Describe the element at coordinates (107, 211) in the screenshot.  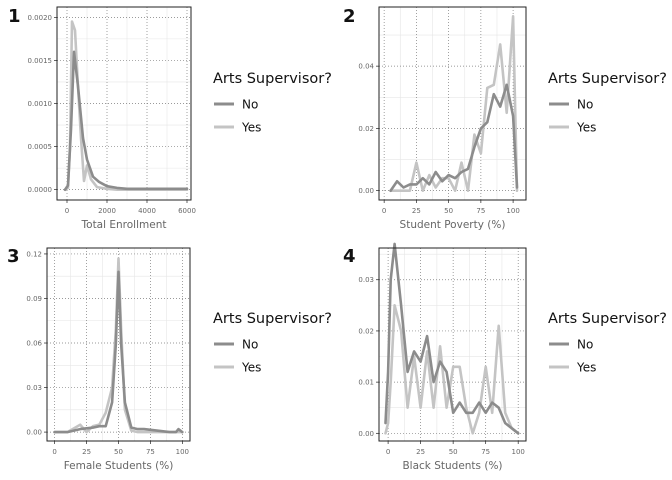
I see `x-tick-label: 2000` at that location.